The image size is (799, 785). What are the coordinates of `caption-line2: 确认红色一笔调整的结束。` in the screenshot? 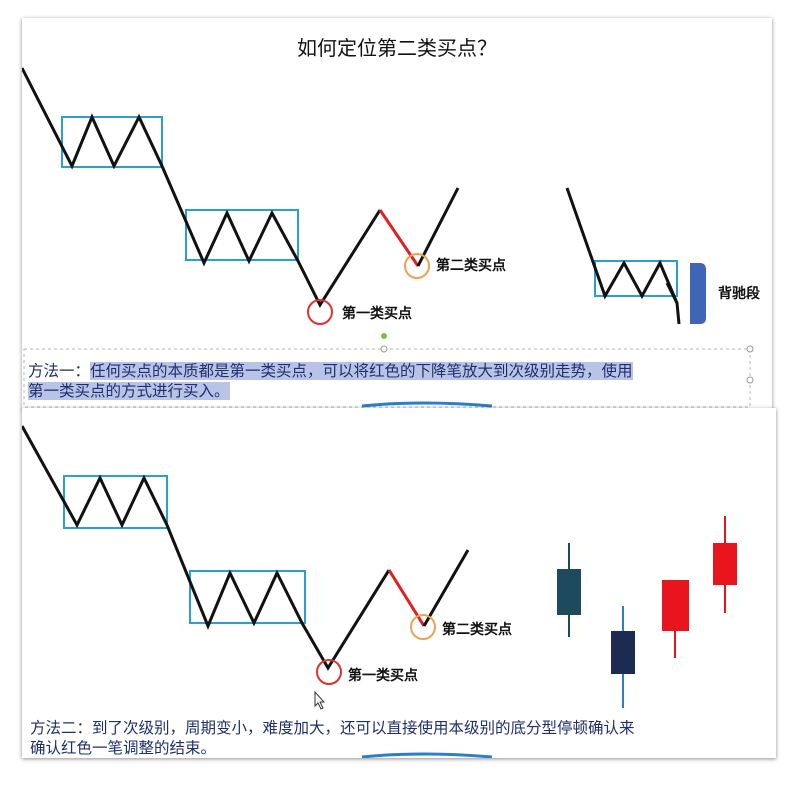 It's located at (123, 748).